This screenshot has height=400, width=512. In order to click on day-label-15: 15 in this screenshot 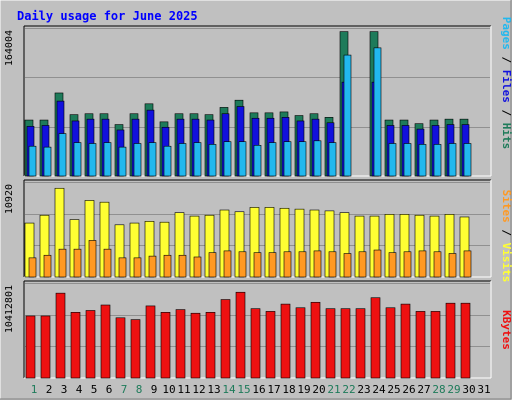, I will do `click(243, 389)`.